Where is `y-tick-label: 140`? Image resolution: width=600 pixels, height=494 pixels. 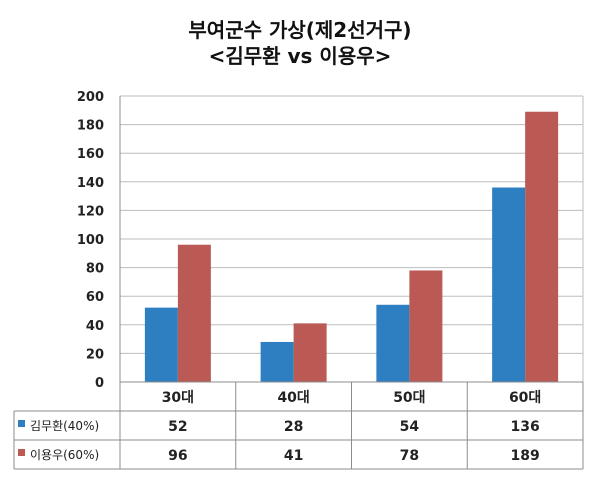
y-tick-label: 140 is located at coordinates (90, 183).